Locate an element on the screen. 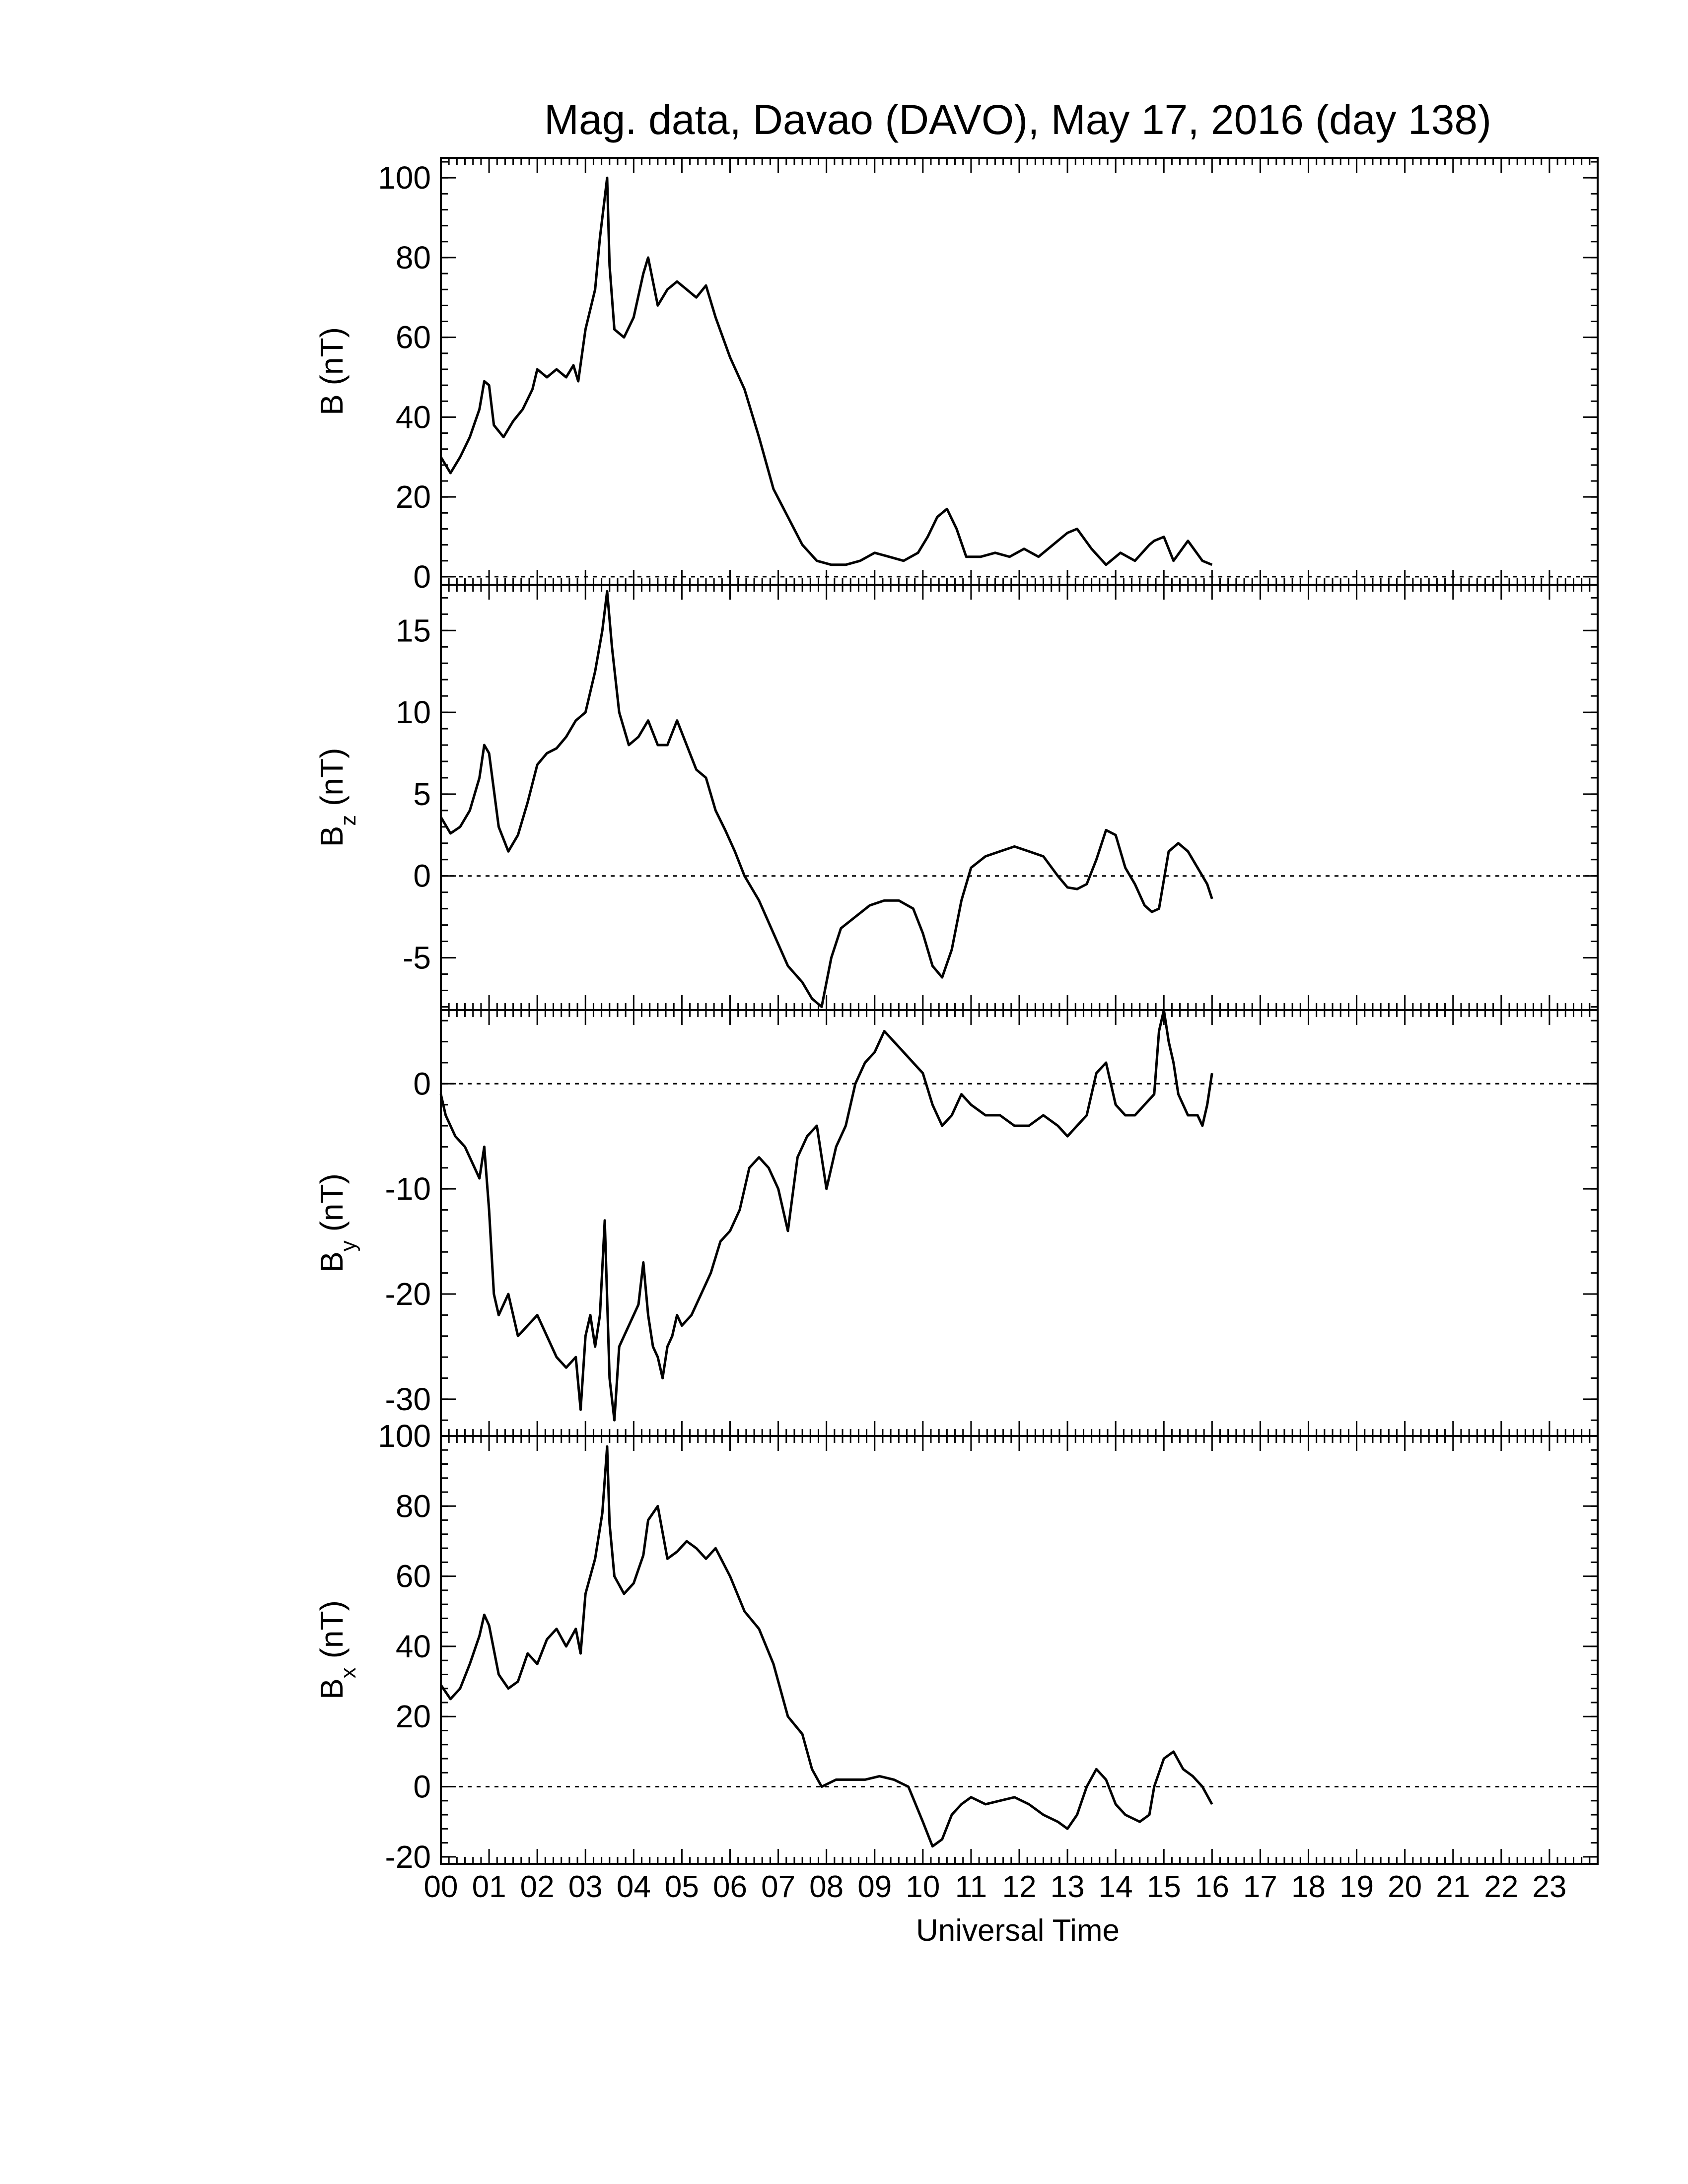 The height and width of the screenshot is (2184, 1688). x-tick-label: 20 is located at coordinates (1405, 1887).